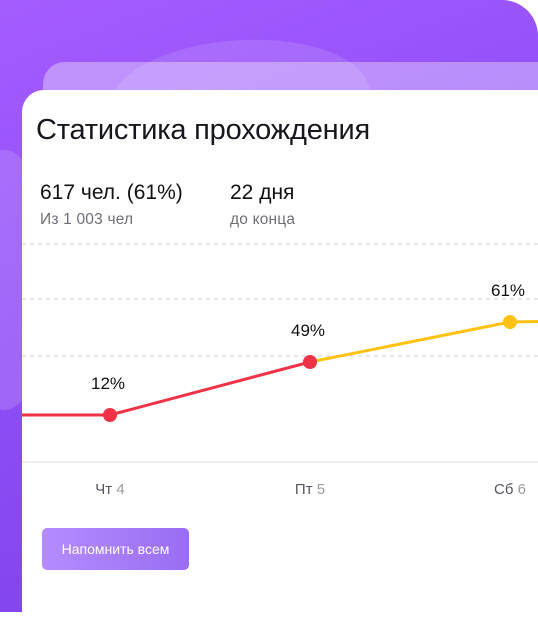 This screenshot has height=630, width=538. What do you see at coordinates (263, 219) in the screenshot?
I see `days-left-caption: до конца` at bounding box center [263, 219].